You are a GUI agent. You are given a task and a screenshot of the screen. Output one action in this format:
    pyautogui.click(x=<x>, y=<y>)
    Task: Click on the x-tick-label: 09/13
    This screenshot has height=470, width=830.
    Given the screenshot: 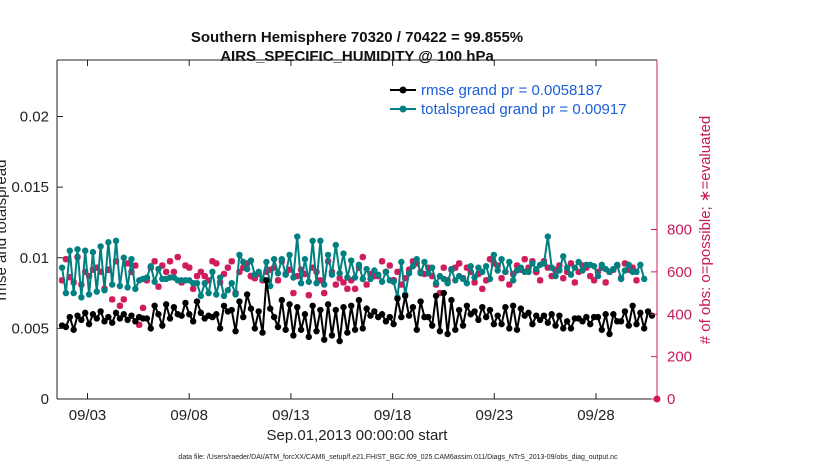 What is the action you would take?
    pyautogui.click(x=291, y=415)
    